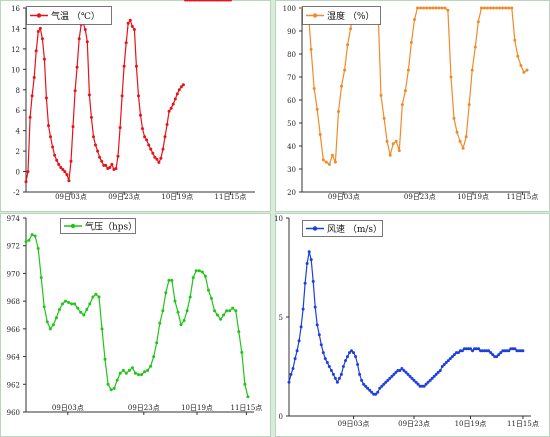  What do you see at coordinates (18, 132) in the screenshot?
I see `y-tick-label: 4` at bounding box center [18, 132].